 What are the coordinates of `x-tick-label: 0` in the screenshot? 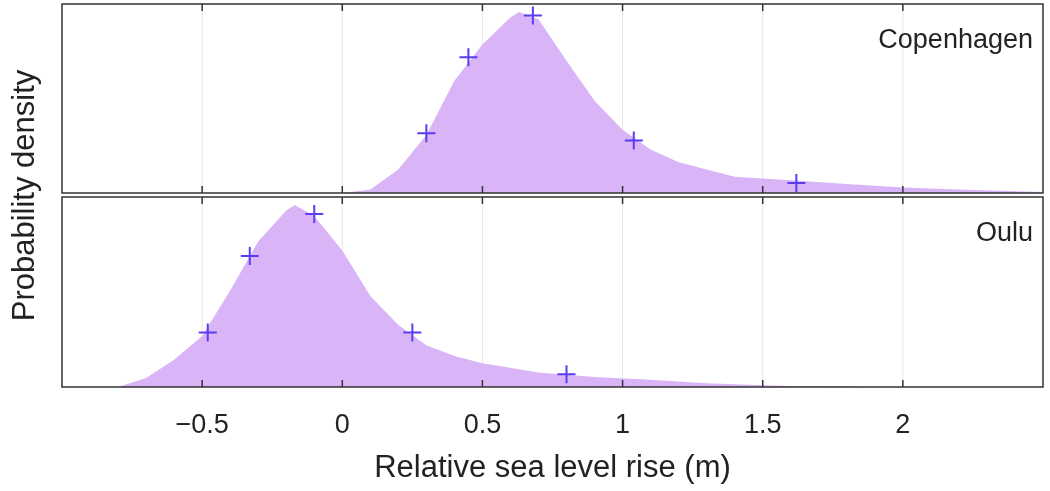 It's located at (342, 424).